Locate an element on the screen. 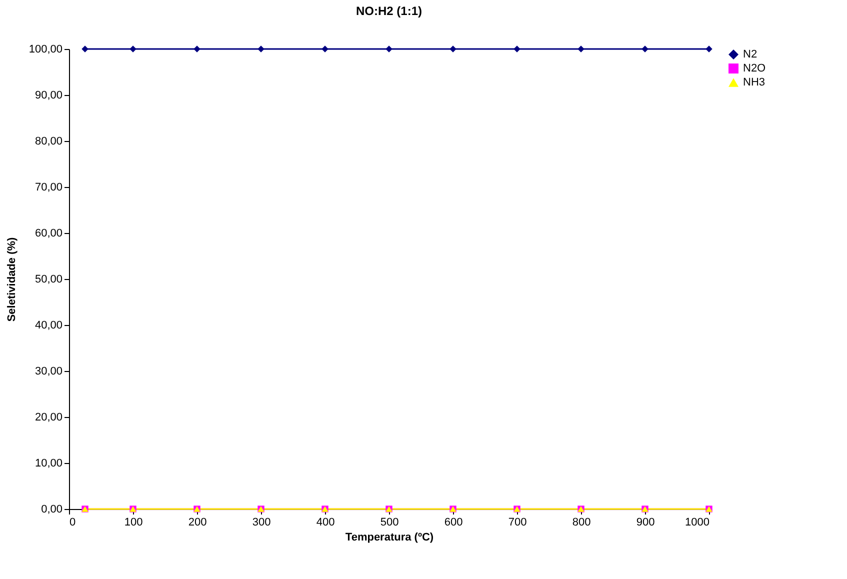 The height and width of the screenshot is (579, 847). y-tick-label: 40,00 is located at coordinates (48, 326).